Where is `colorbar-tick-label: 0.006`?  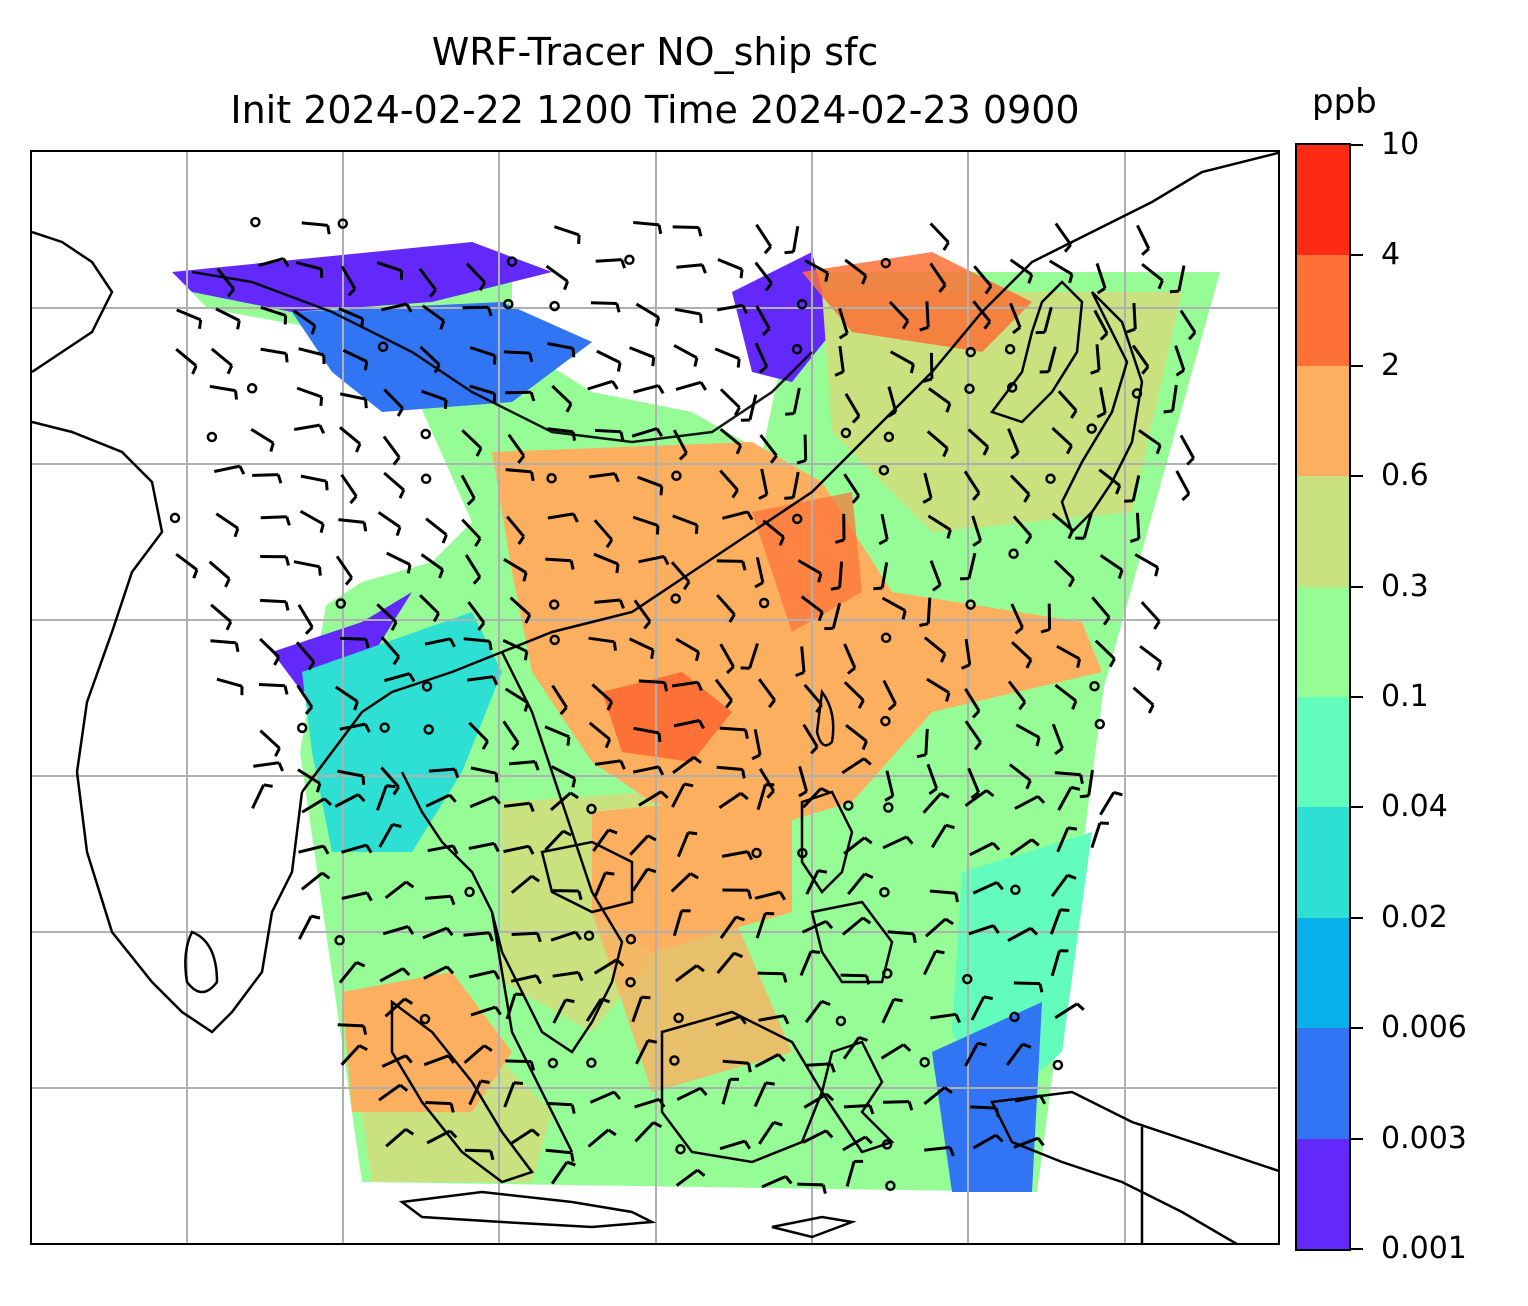
colorbar-tick-label: 0.006 is located at coordinates (1424, 1028).